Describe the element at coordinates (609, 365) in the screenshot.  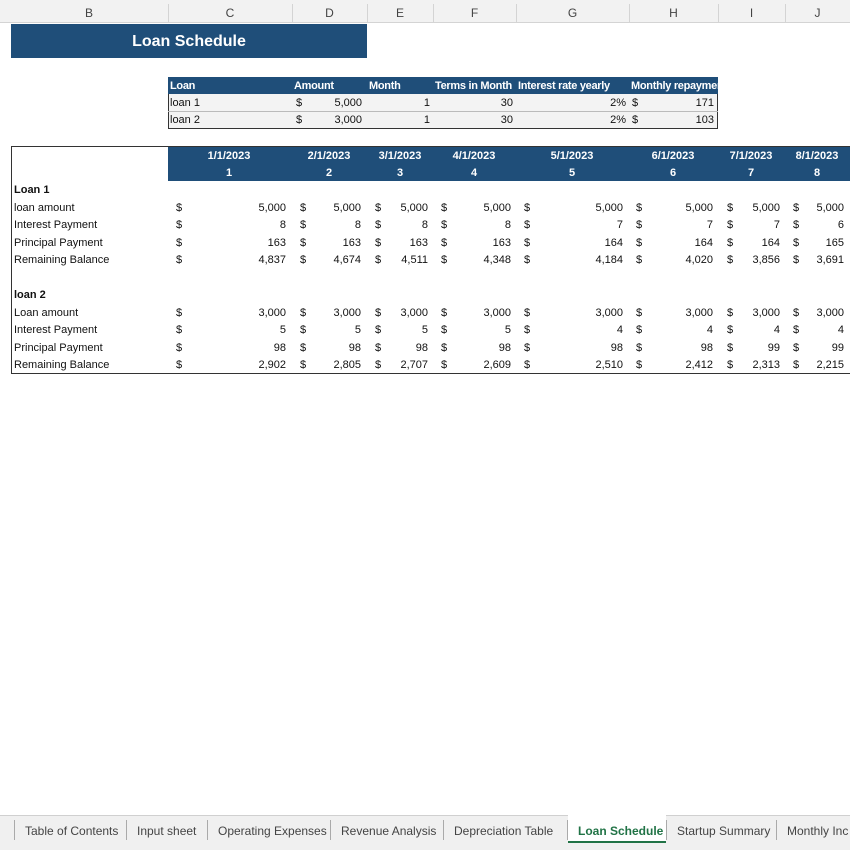
I see `cell-value: 2,510` at that location.